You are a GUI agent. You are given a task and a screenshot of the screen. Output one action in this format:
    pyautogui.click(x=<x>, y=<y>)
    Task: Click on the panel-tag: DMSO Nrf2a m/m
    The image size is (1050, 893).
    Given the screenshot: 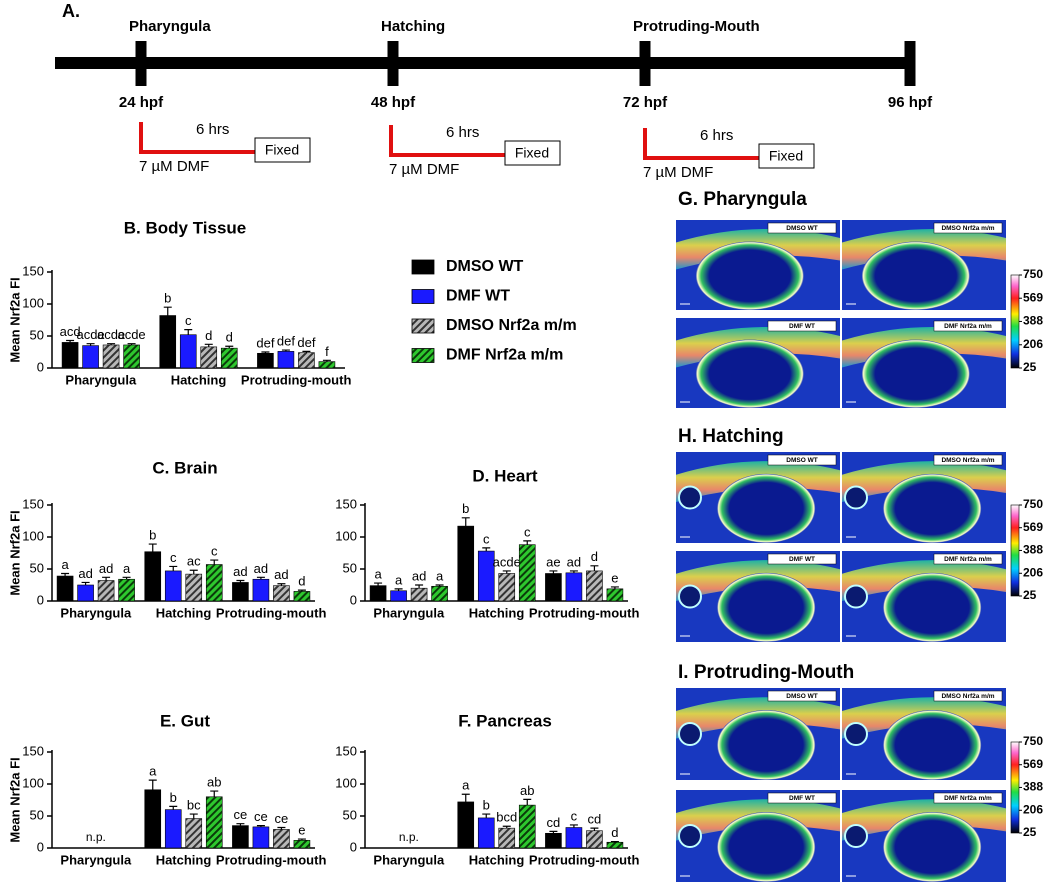 What is the action you would take?
    pyautogui.click(x=967, y=696)
    